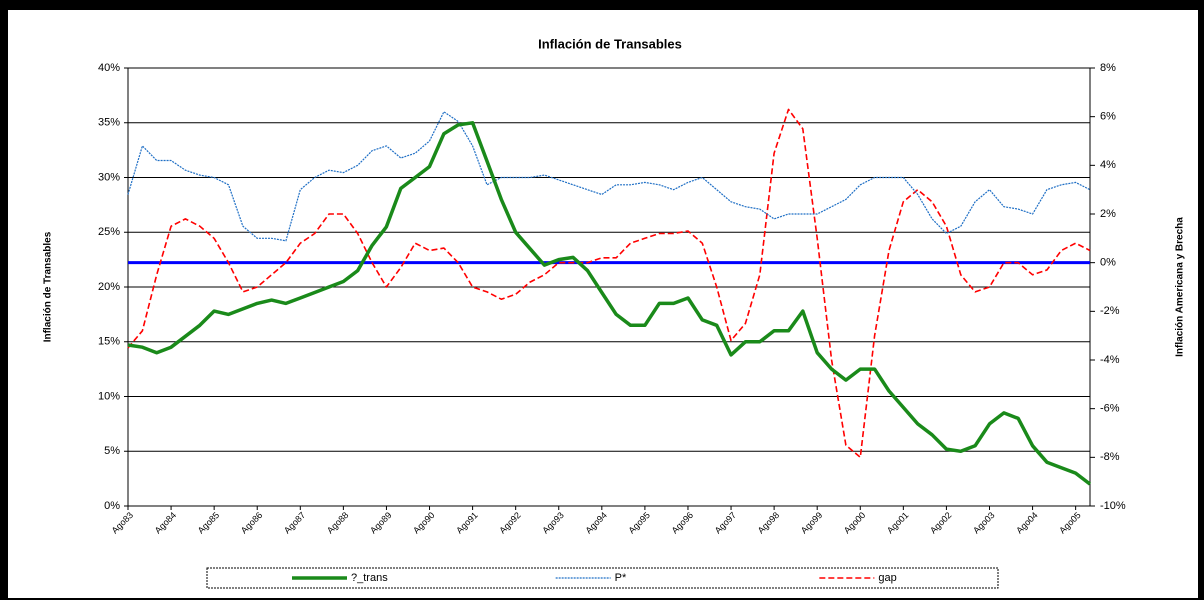 The width and height of the screenshot is (1204, 600). Describe the element at coordinates (109, 342) in the screenshot. I see `y-tick-label: 15%` at that location.